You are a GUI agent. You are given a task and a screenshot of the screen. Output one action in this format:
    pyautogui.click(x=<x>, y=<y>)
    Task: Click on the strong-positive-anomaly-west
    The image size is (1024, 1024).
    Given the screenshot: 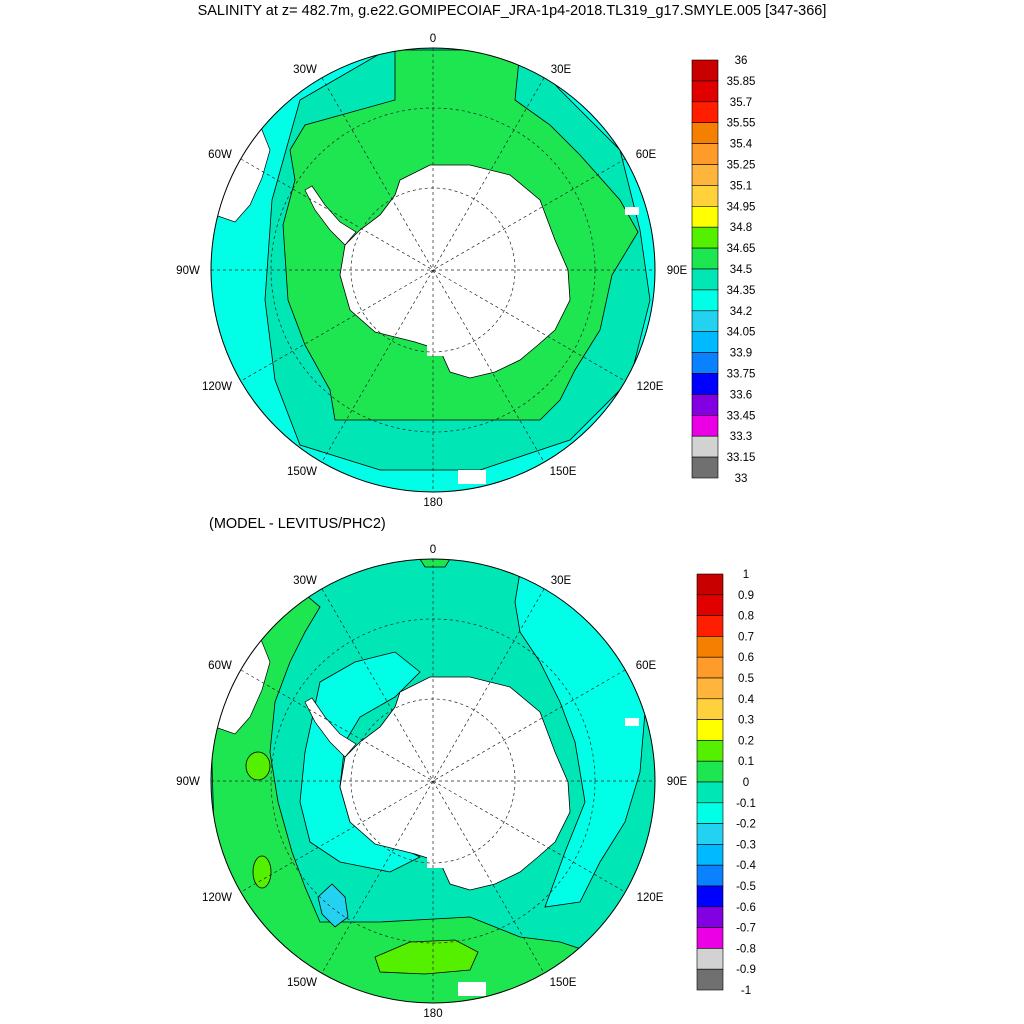 What is the action you would take?
    pyautogui.click(x=258, y=766)
    